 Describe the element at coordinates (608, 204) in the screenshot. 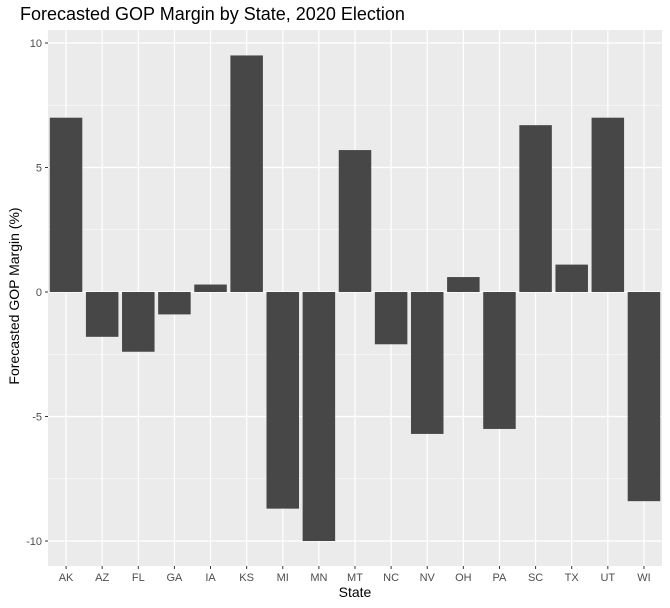

I see `bar-ut` at that location.